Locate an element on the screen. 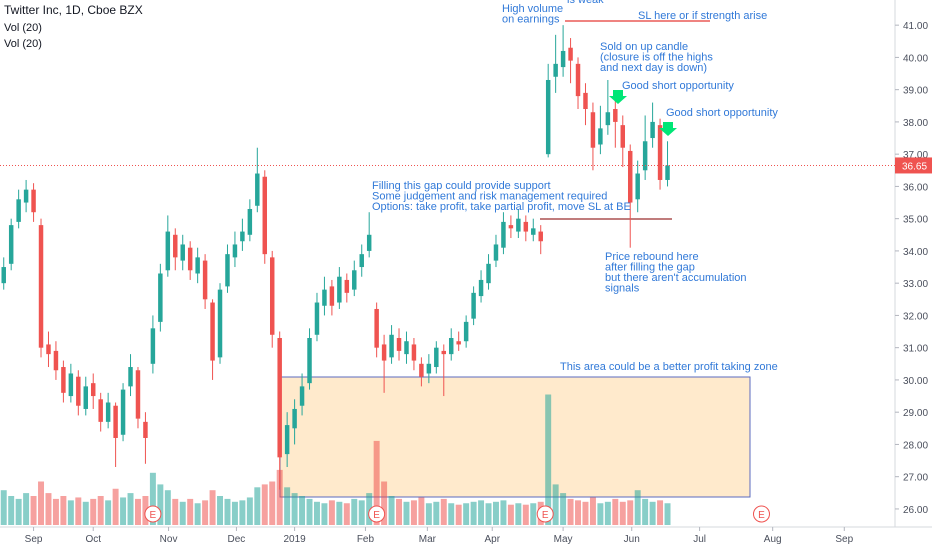 The height and width of the screenshot is (550, 932). x-tick-label: Mar is located at coordinates (428, 539).